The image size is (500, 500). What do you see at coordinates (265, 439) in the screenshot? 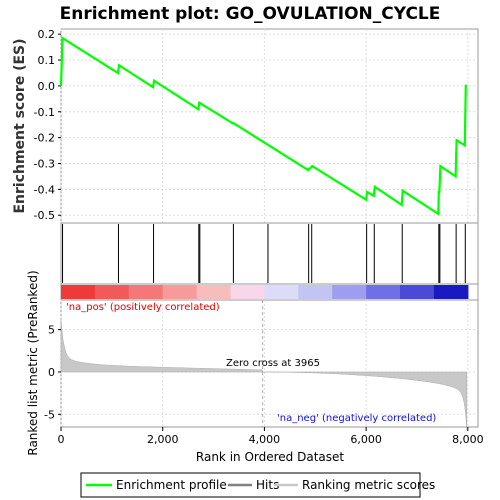
I see `x-tick-label: 4,000` at bounding box center [265, 439].